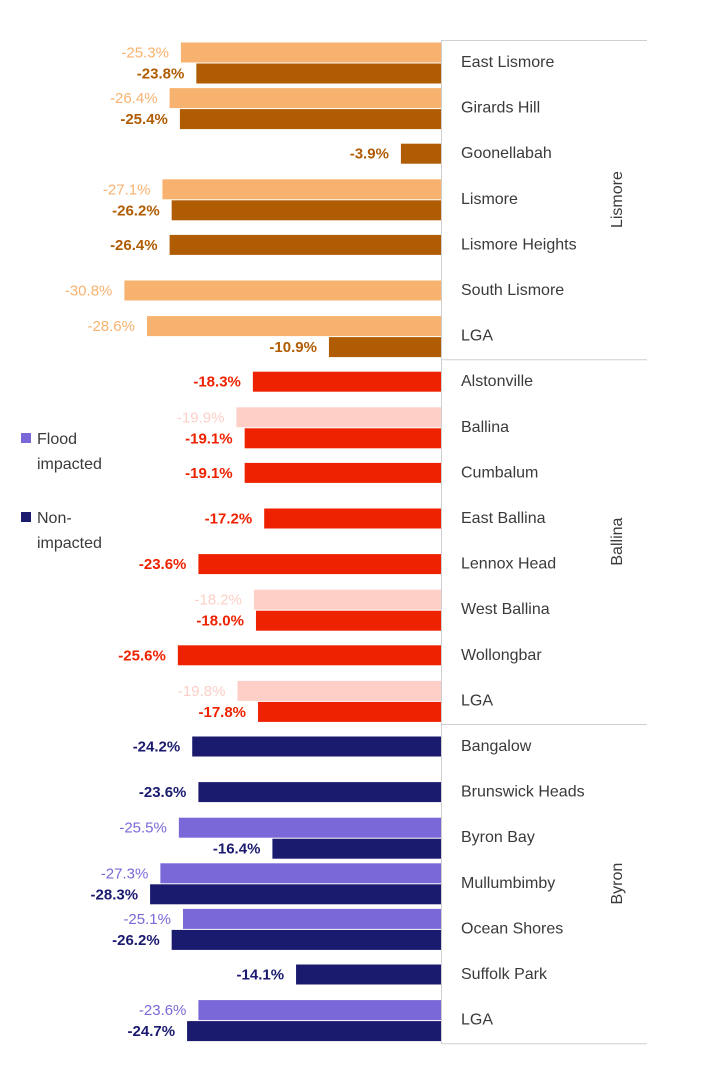 This screenshot has height=1067, width=707. I want to click on region-label-byron: Byron, so click(617, 884).